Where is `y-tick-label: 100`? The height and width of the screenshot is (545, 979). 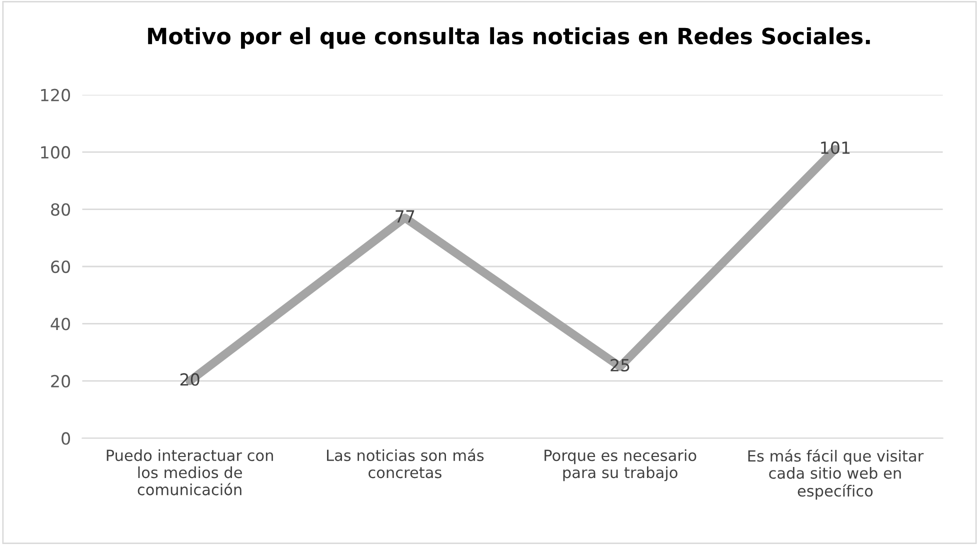
y-tick-label: 100 is located at coordinates (55, 152).